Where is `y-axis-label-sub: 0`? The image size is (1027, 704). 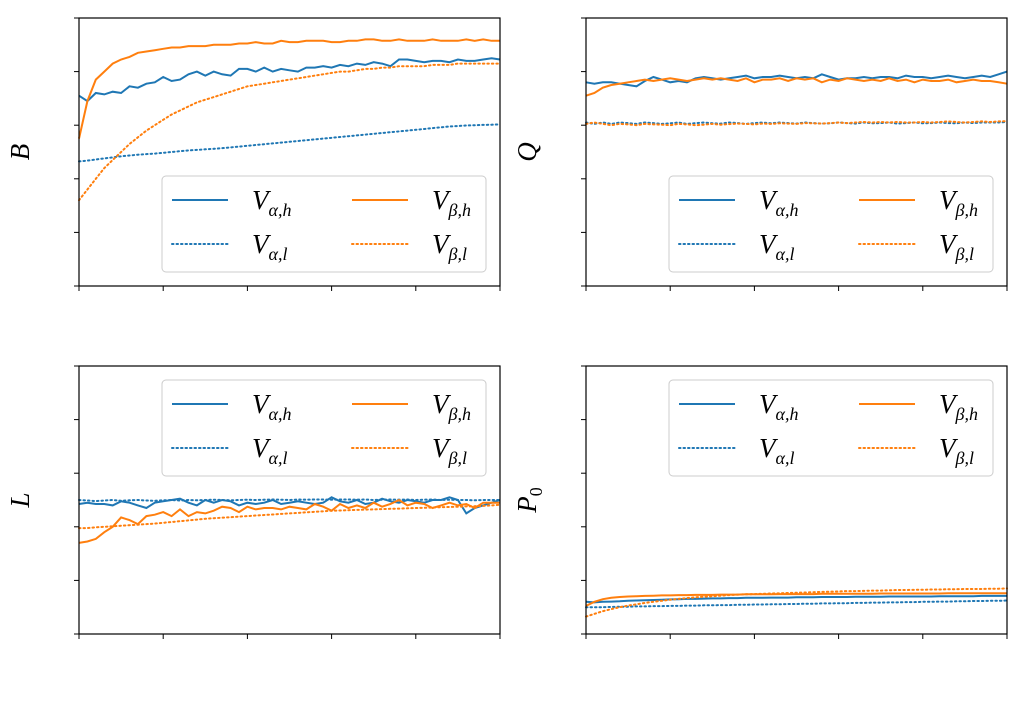
y-axis-label-sub: 0 is located at coordinates (536, 491).